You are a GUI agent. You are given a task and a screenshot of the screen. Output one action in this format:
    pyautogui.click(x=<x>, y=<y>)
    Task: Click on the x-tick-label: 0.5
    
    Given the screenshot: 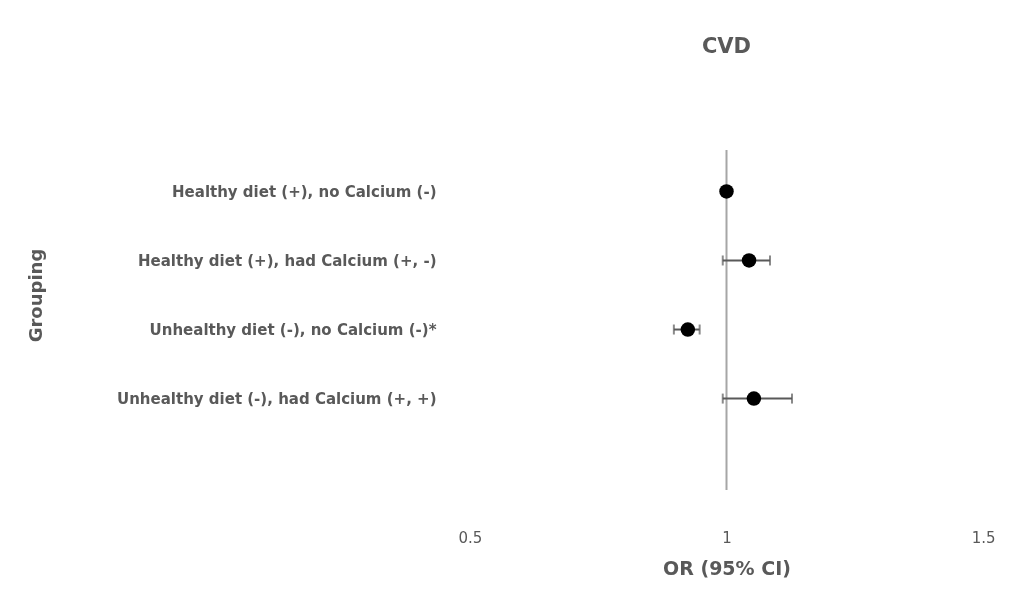 What is the action you would take?
    pyautogui.click(x=470, y=537)
    